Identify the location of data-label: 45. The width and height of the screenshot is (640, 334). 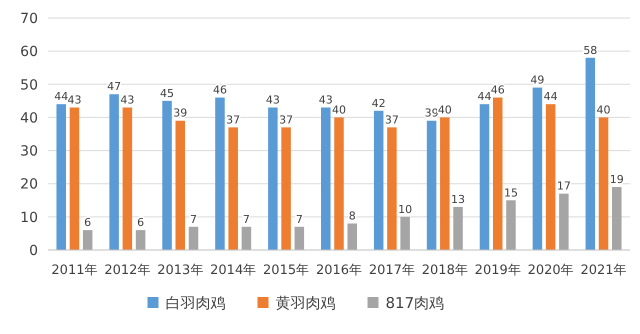
(167, 93).